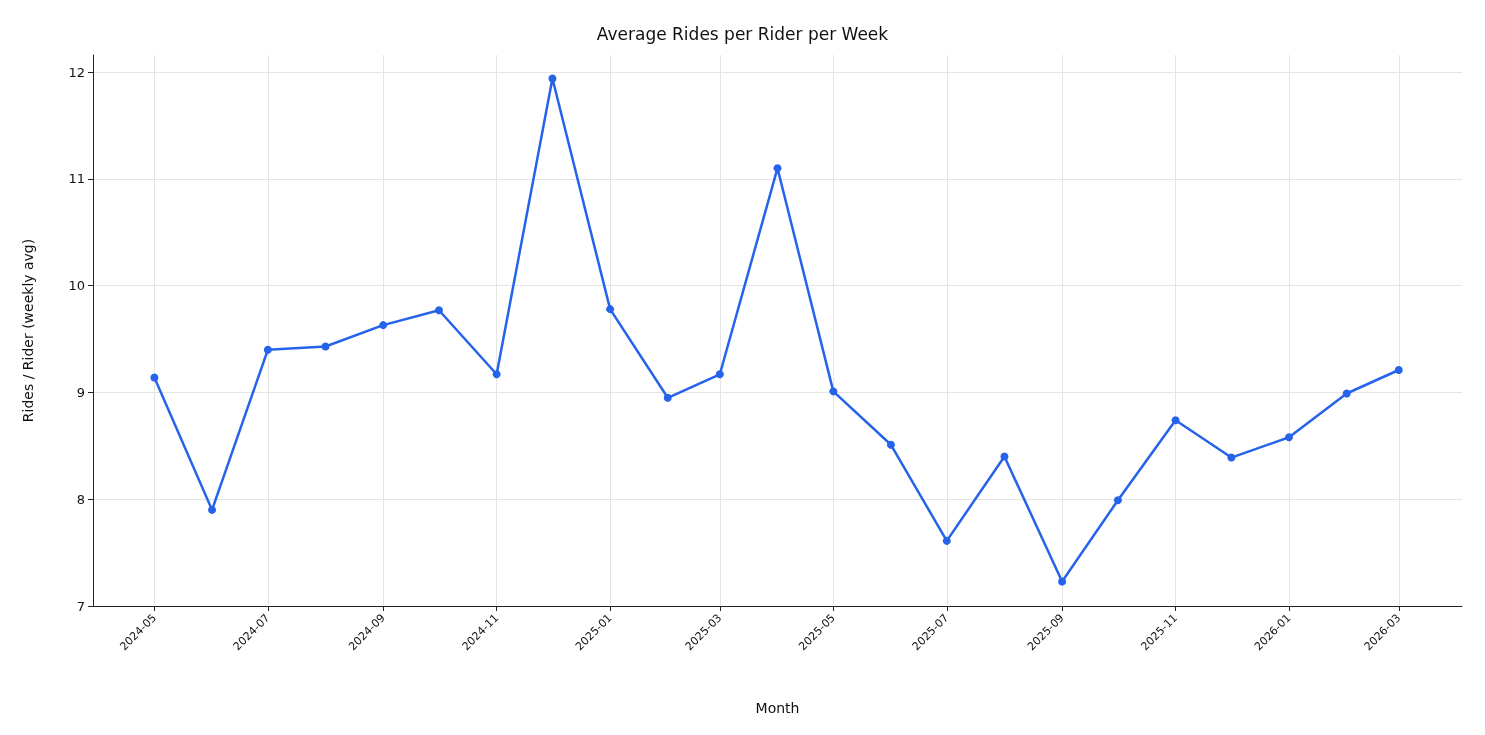 The height and width of the screenshot is (735, 1485). What do you see at coordinates (76, 179) in the screenshot?
I see `y-tick-label: 11` at bounding box center [76, 179].